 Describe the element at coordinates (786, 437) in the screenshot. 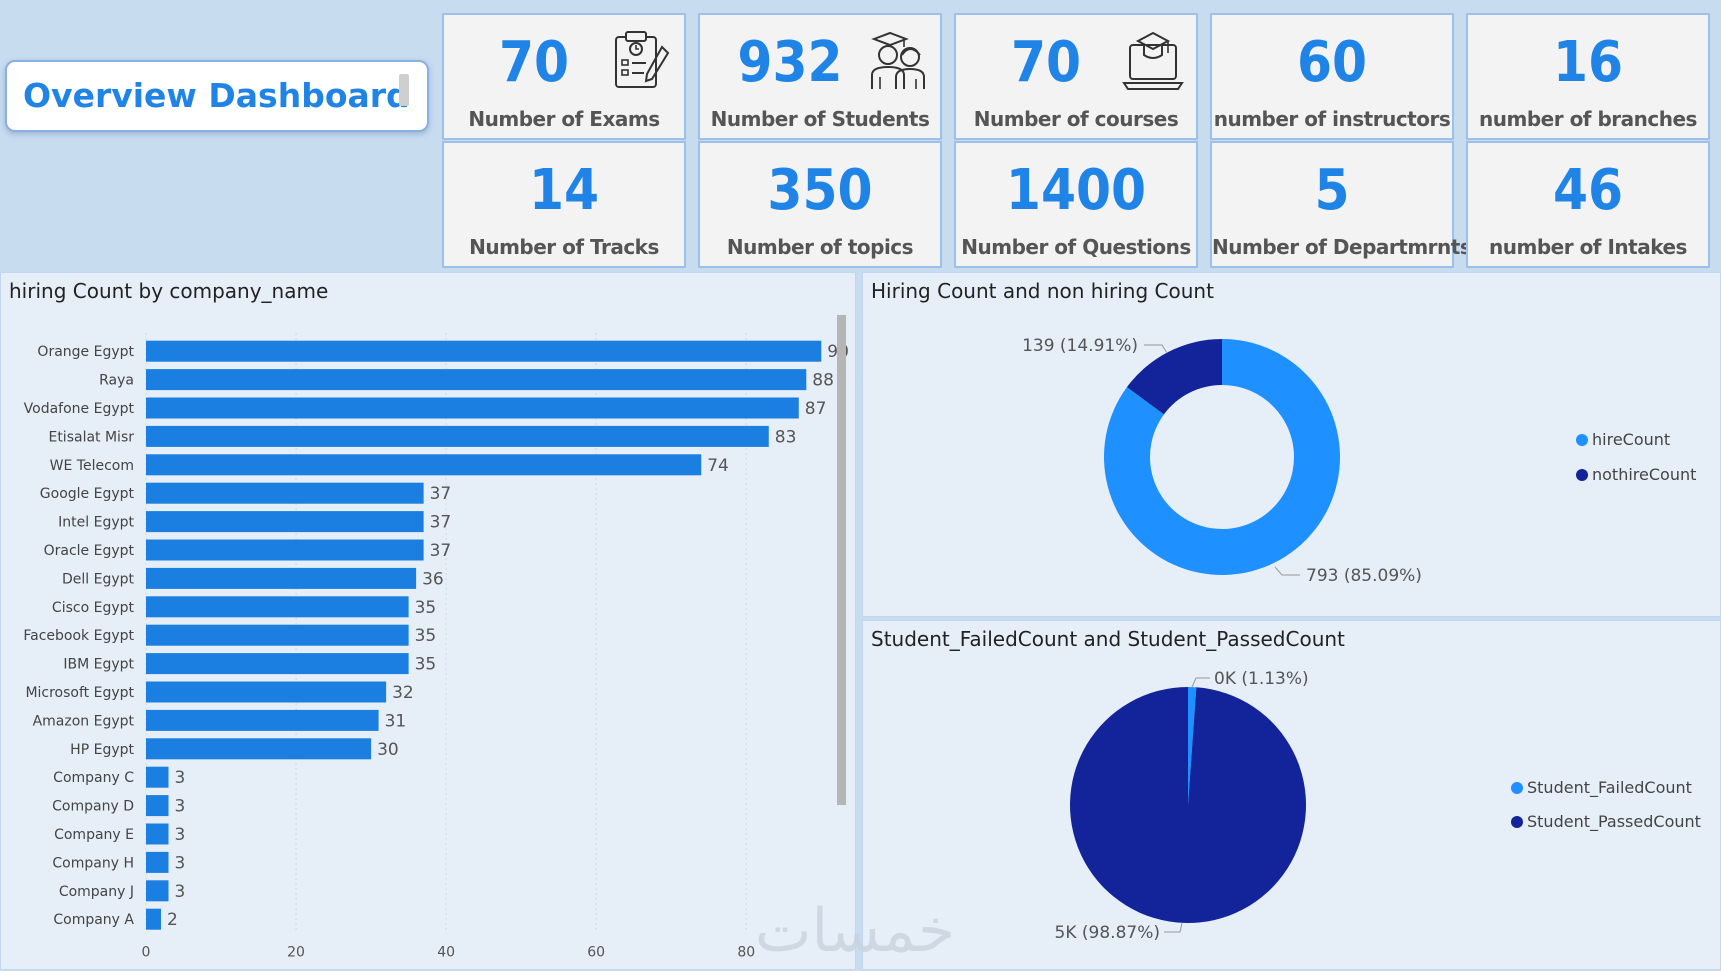

I see `data-label: 83` at that location.